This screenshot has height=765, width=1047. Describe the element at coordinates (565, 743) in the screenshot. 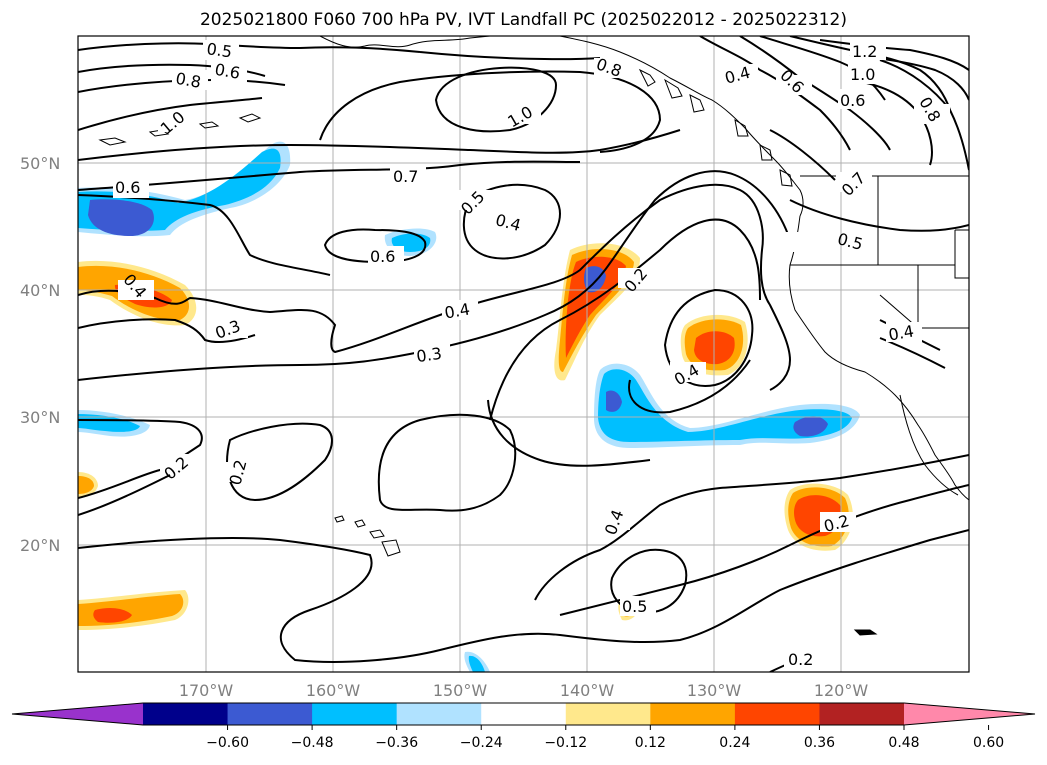

I see `colorbar-tick-label: −0.12` at that location.